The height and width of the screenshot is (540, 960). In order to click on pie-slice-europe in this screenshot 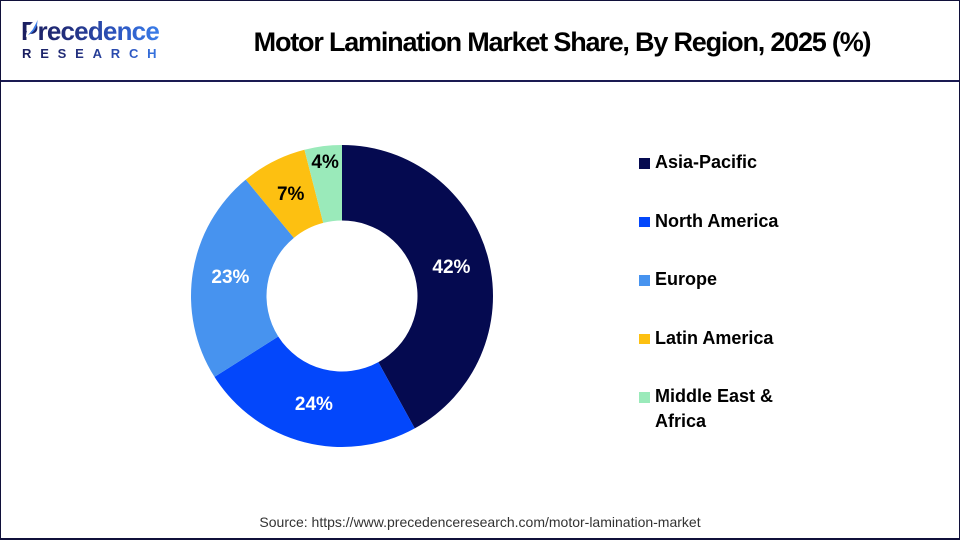, I will do `click(242, 278)`.